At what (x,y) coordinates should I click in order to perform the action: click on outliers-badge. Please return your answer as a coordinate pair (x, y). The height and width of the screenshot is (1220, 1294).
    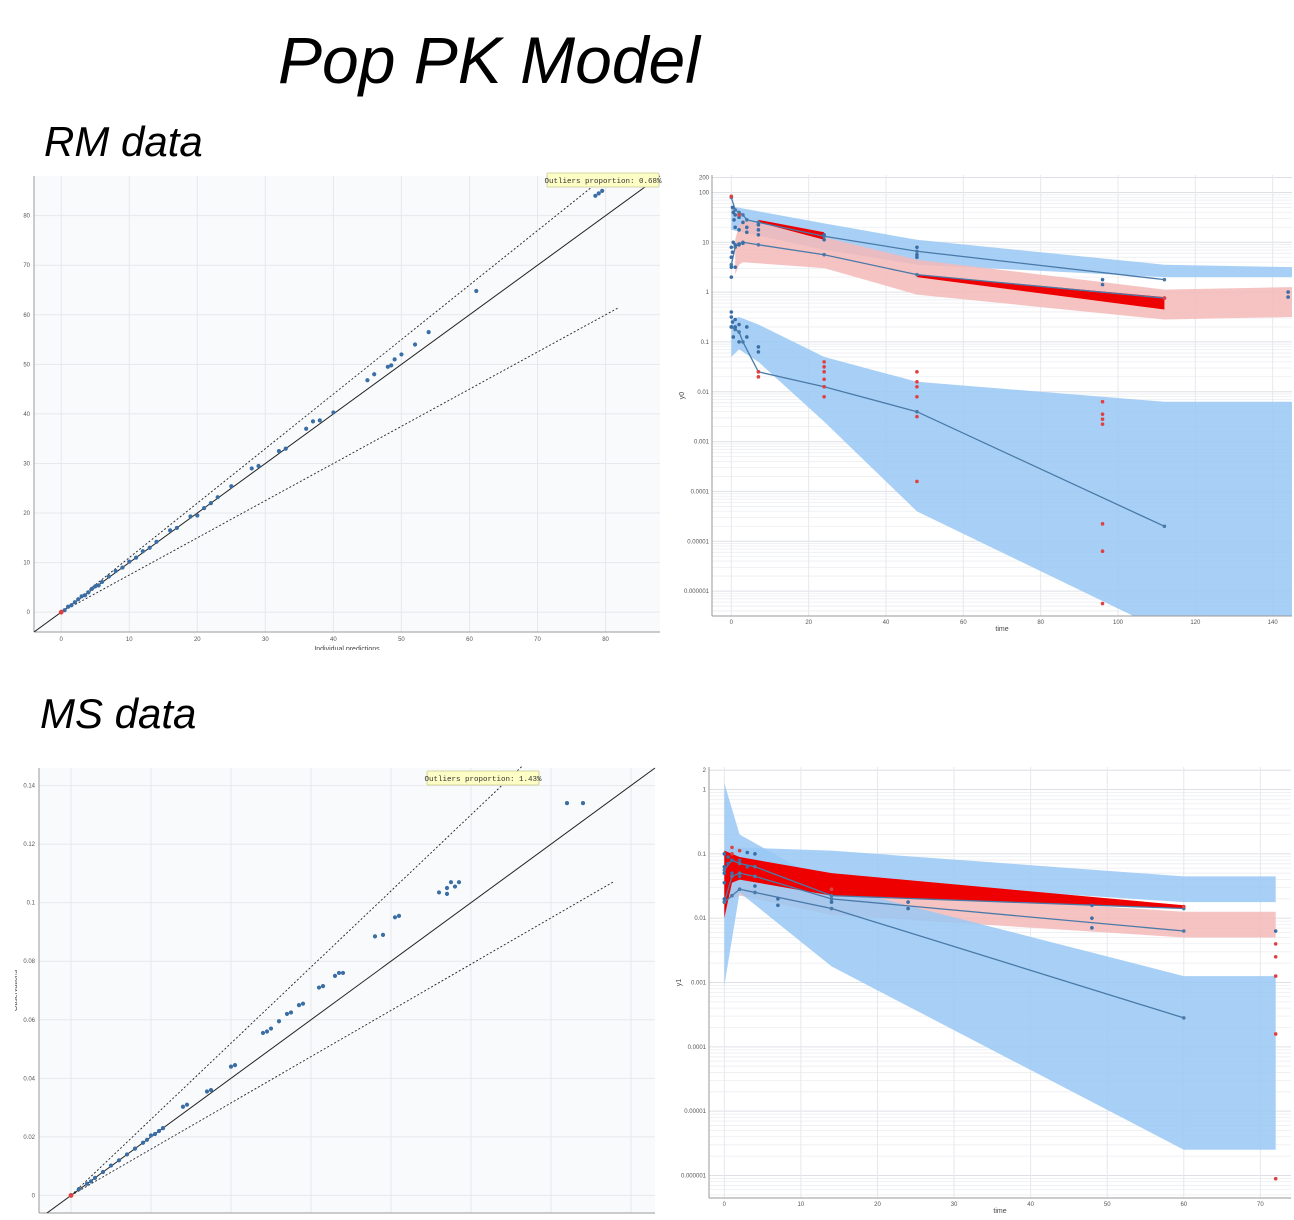
    Looking at the image, I should click on (603, 180).